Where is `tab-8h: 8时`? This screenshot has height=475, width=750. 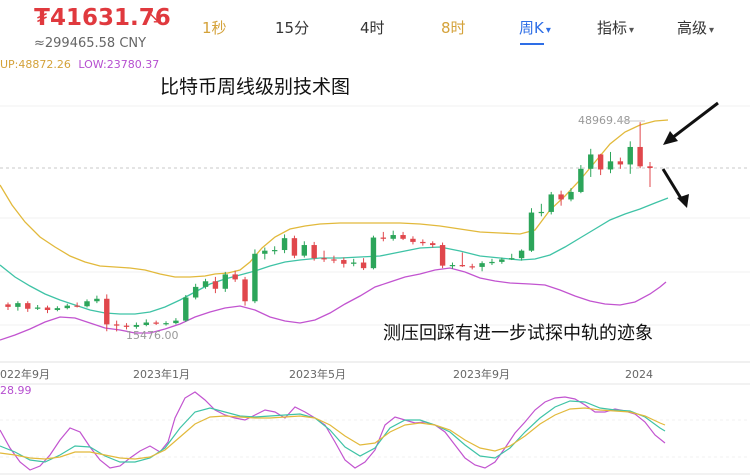
tab-8h: 8时 is located at coordinates (453, 28).